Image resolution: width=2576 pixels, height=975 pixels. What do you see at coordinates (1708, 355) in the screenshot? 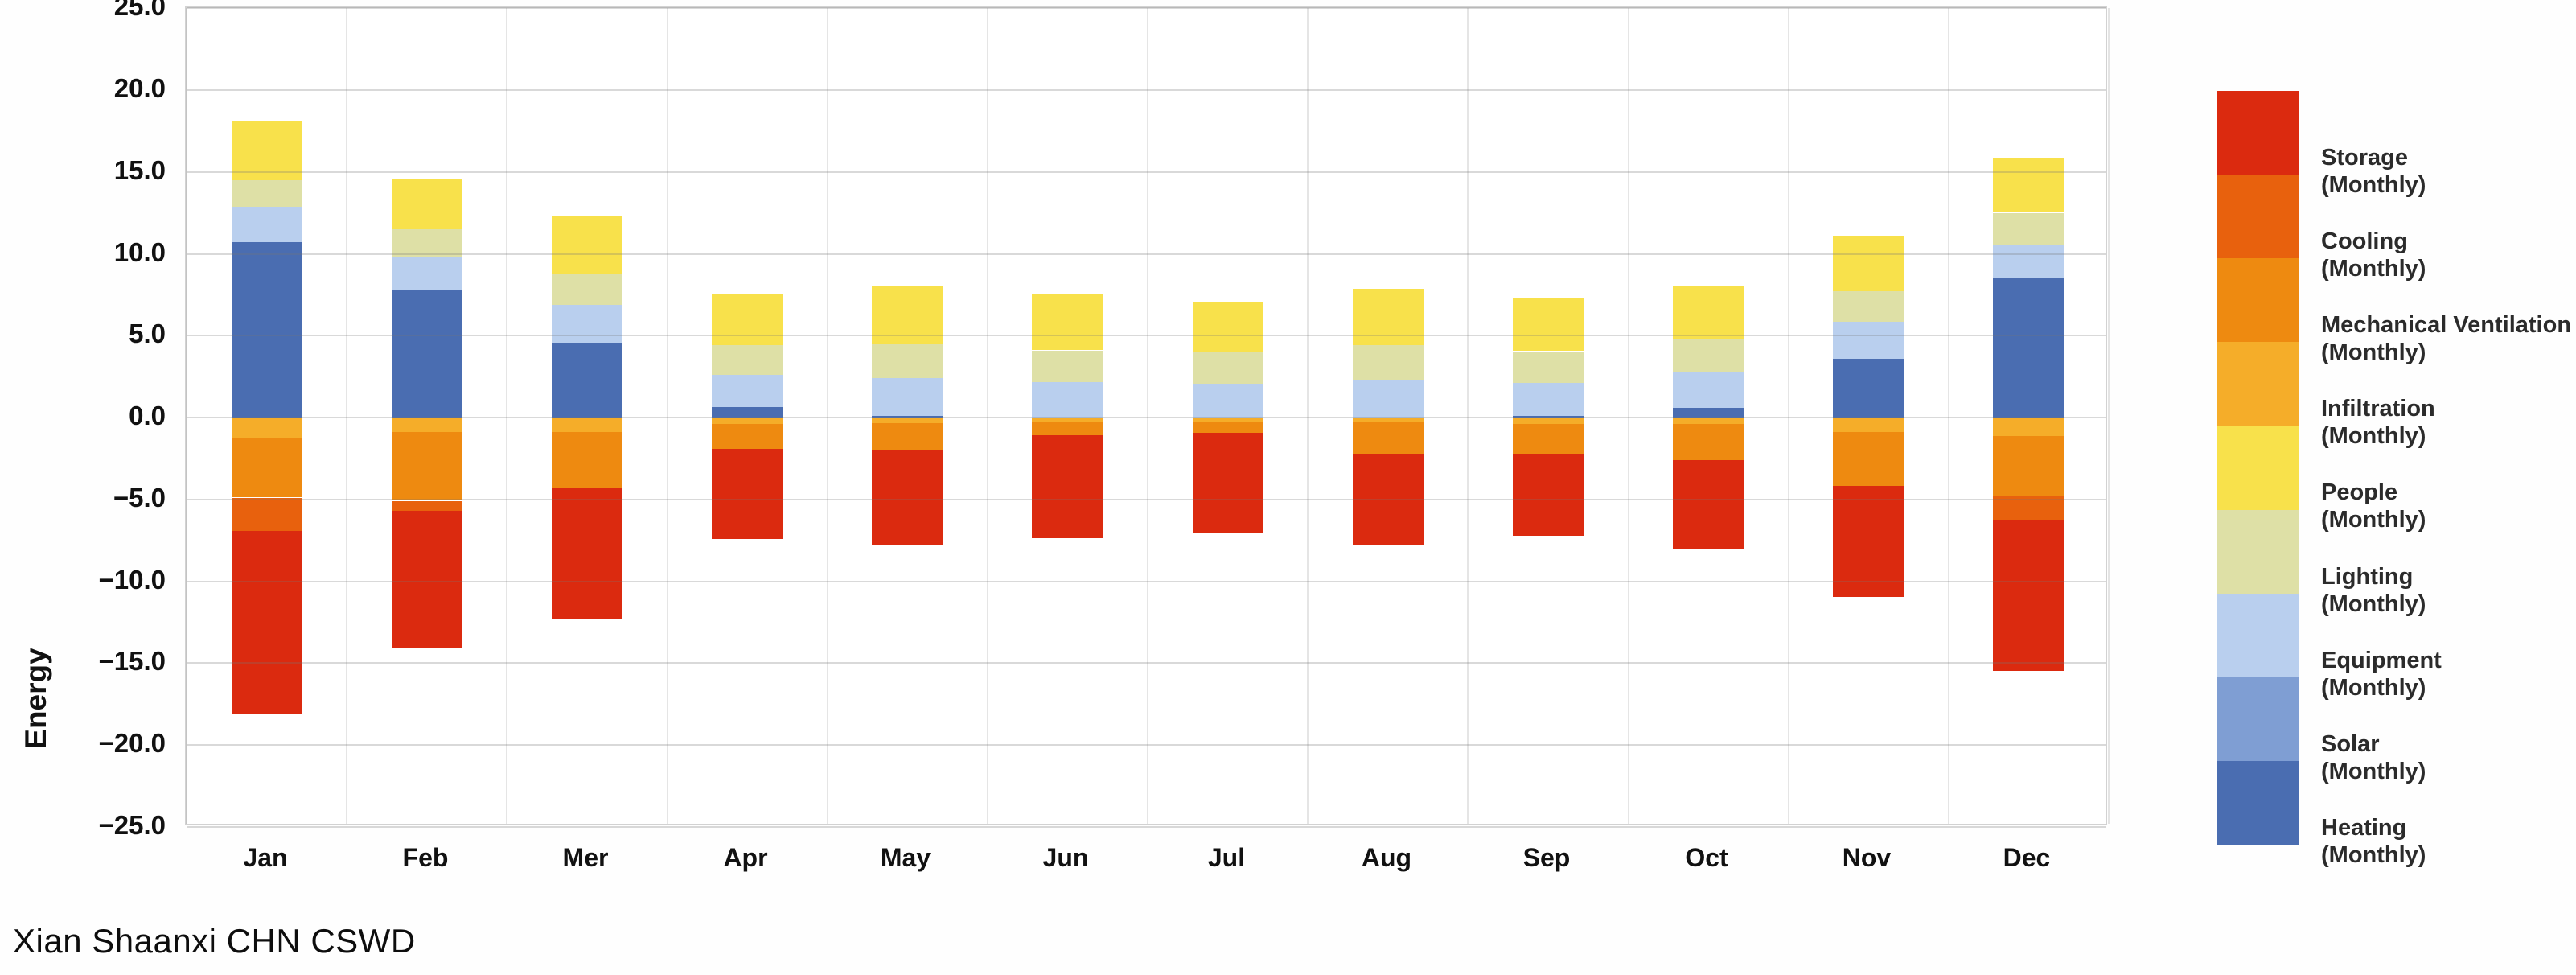
I see `bar-segment-lighting-oct` at bounding box center [1708, 355].